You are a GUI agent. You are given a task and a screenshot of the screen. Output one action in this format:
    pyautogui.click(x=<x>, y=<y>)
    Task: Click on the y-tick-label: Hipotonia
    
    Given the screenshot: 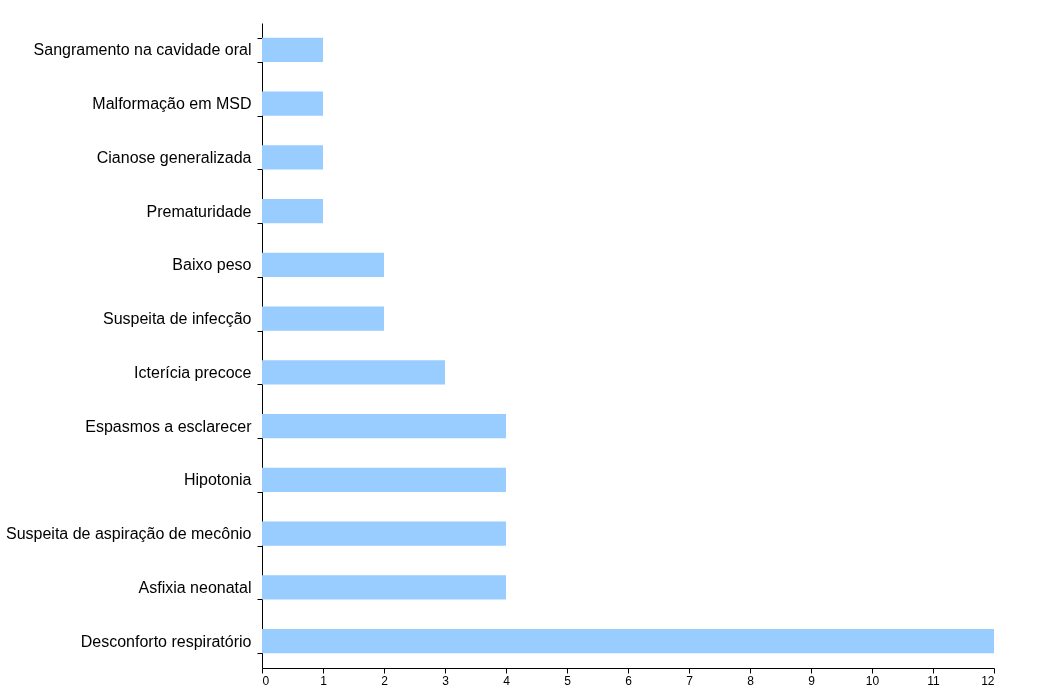 What is the action you would take?
    pyautogui.click(x=217, y=480)
    